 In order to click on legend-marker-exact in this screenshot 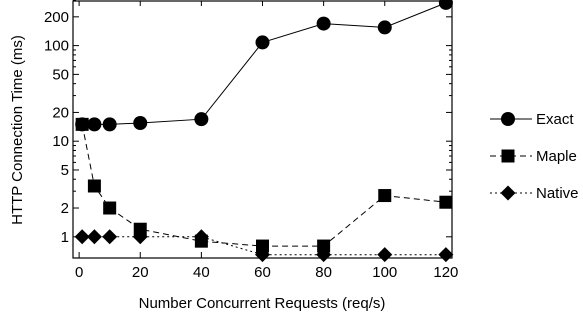, I will do `click(508, 119)`.